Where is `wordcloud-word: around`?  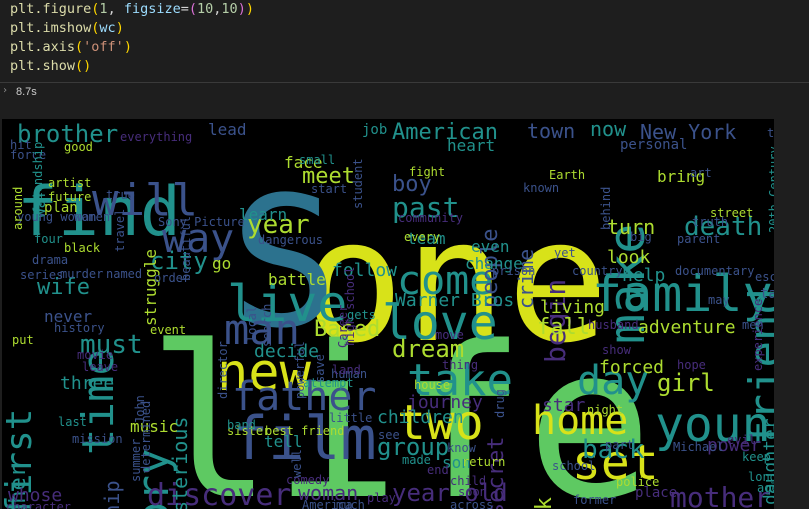 wordcloud-word: around is located at coordinates (18, 208).